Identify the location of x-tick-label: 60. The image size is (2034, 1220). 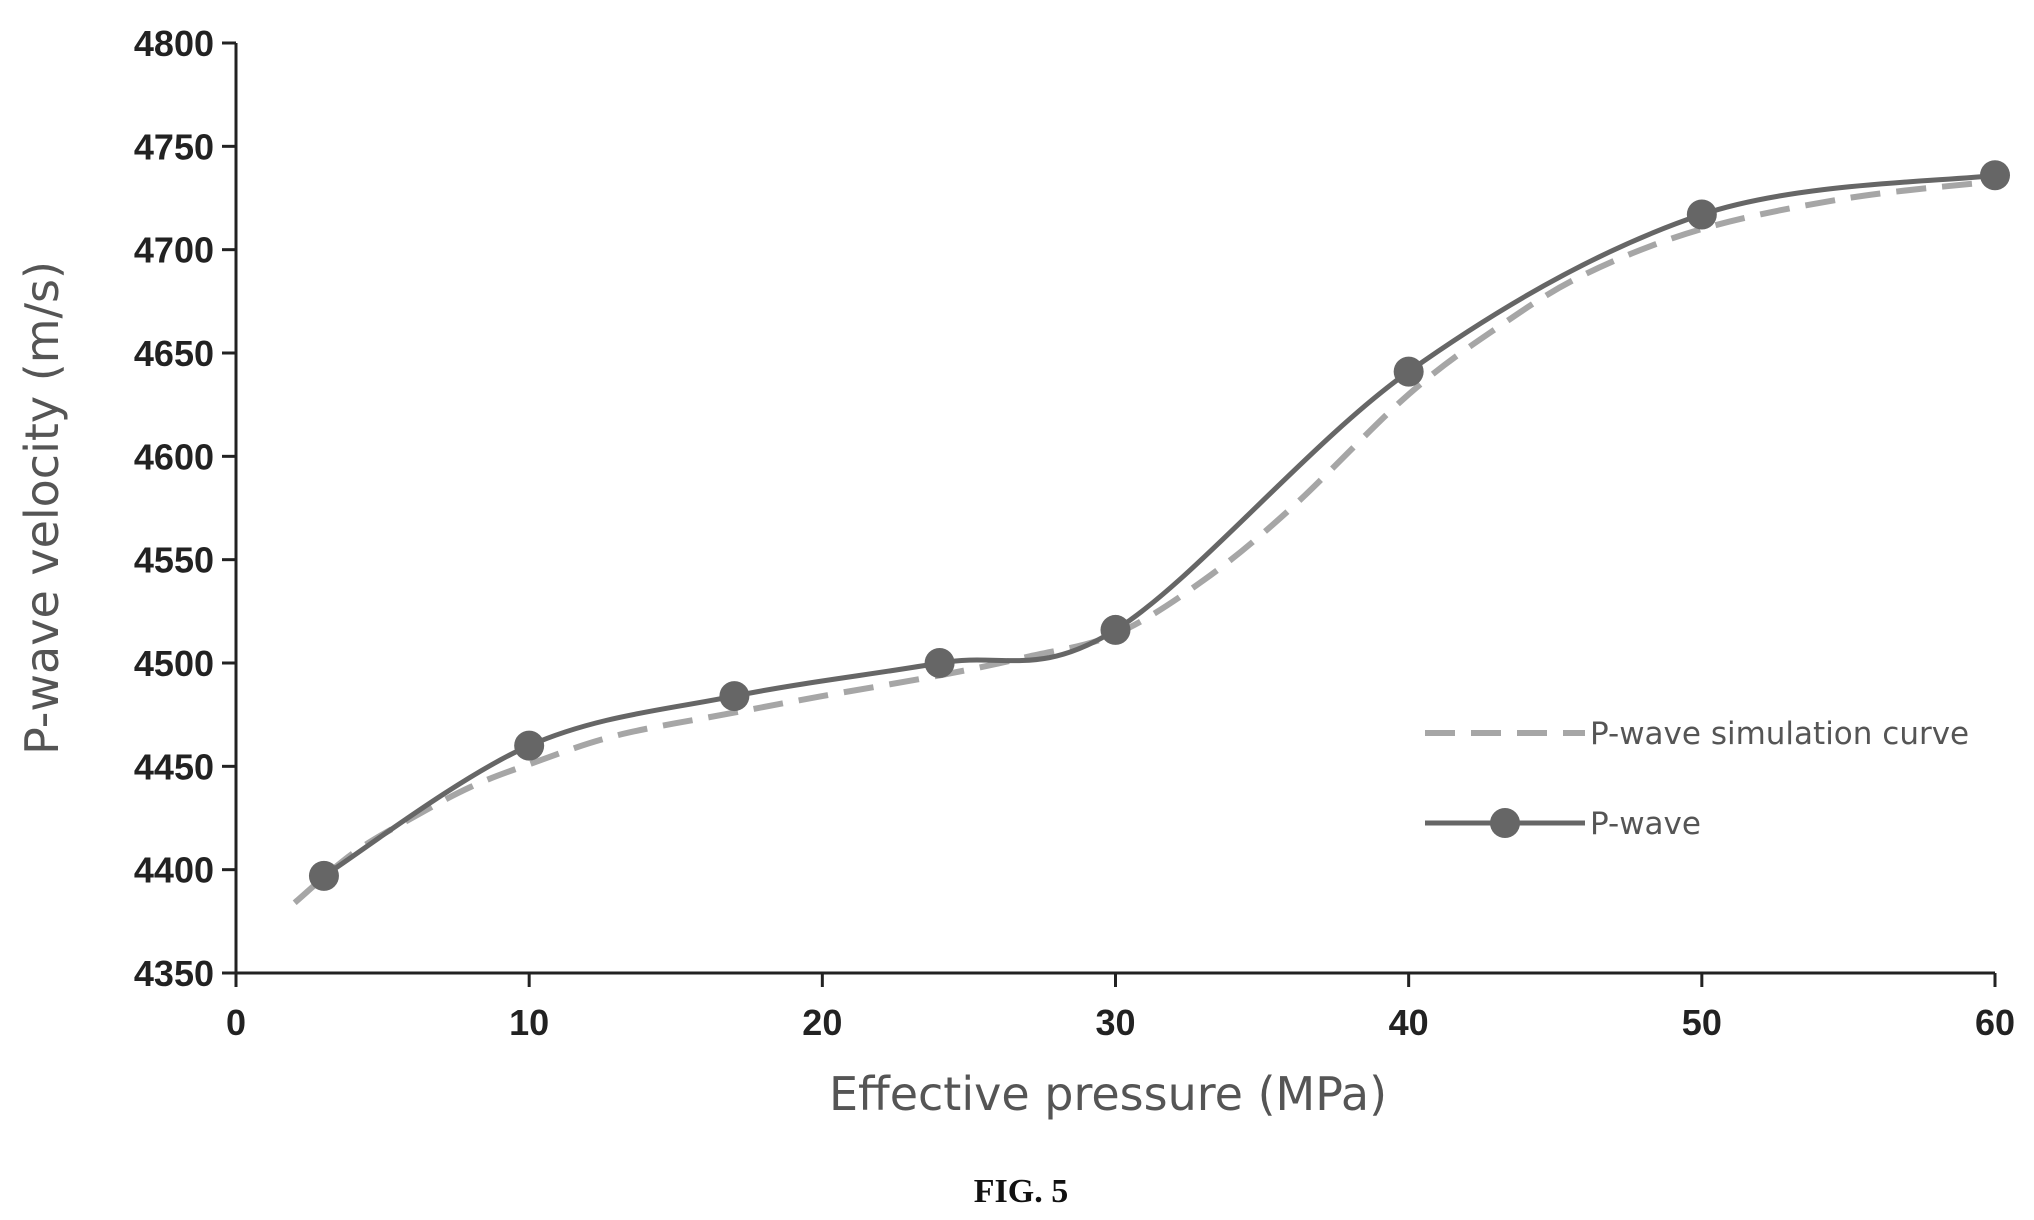
(1995, 1022).